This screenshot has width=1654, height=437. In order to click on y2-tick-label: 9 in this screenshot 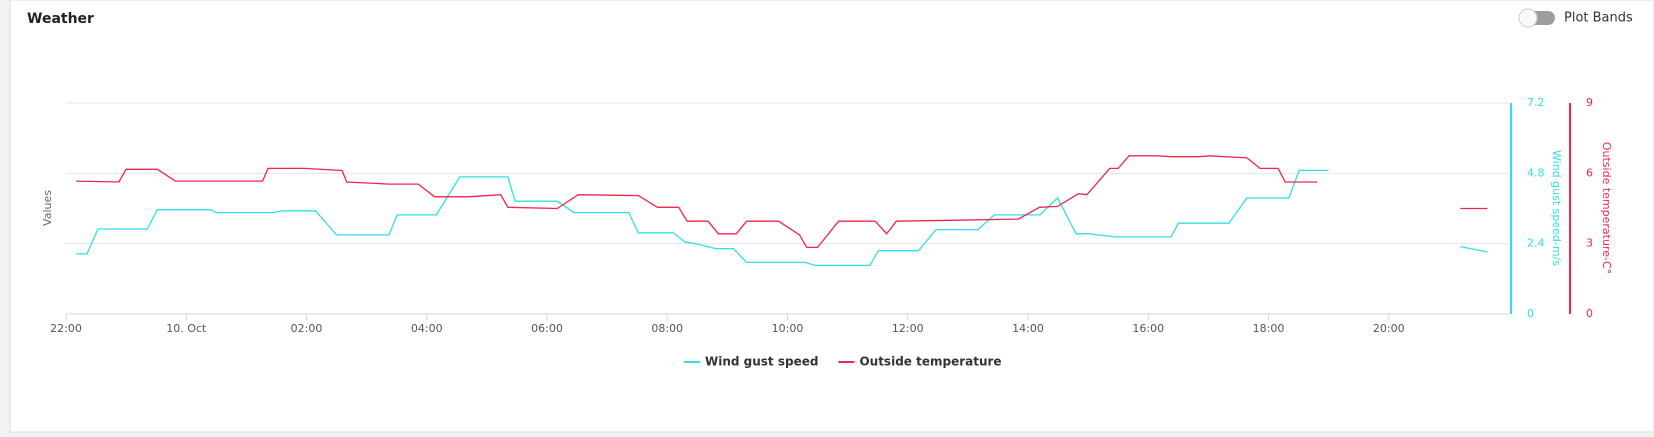, I will do `click(1589, 102)`.